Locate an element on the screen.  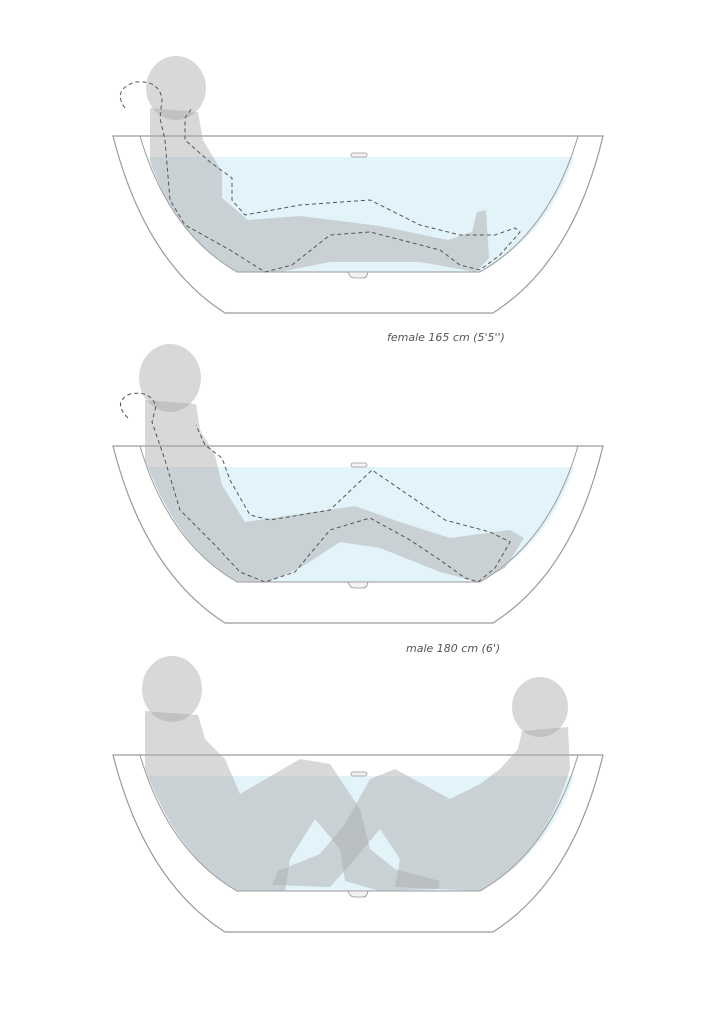
male-outline-dashed is located at coordinates (320, 177).